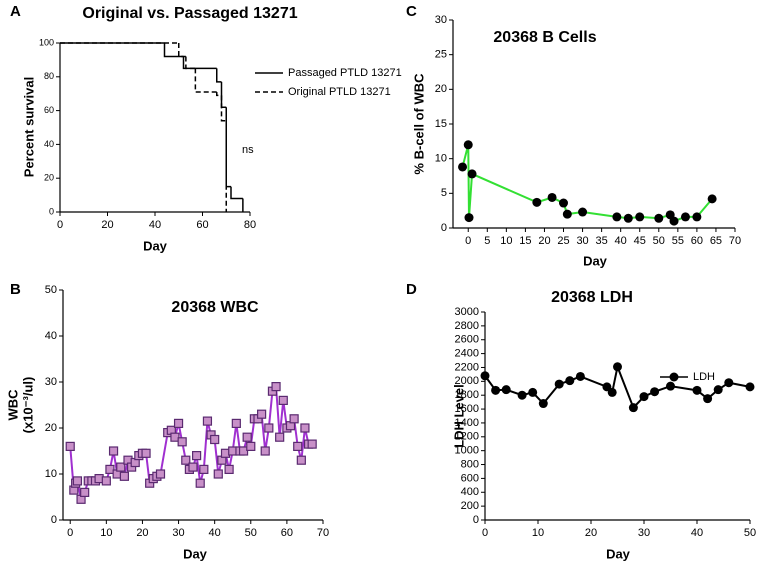 This screenshot has height=569, width=761. Describe the element at coordinates (467, 451) in the screenshot. I see `y-tick-label: 1000` at that location.